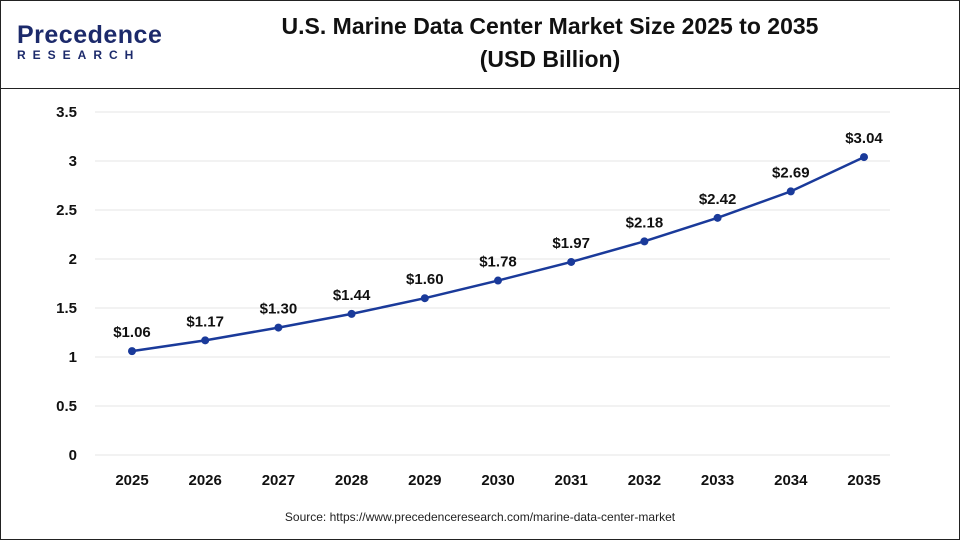  I want to click on x-tick-label: 2034, so click(791, 480).